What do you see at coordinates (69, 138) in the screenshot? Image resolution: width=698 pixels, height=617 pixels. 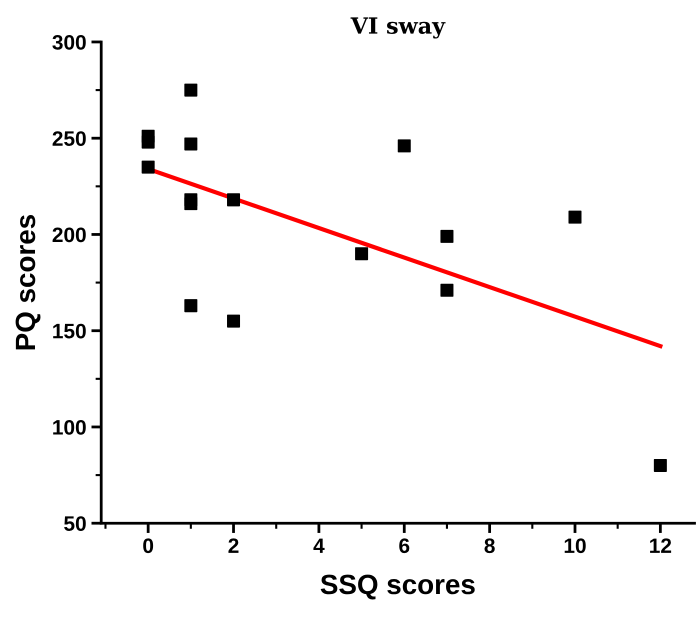 I see `y-tick-label: 250` at bounding box center [69, 138].